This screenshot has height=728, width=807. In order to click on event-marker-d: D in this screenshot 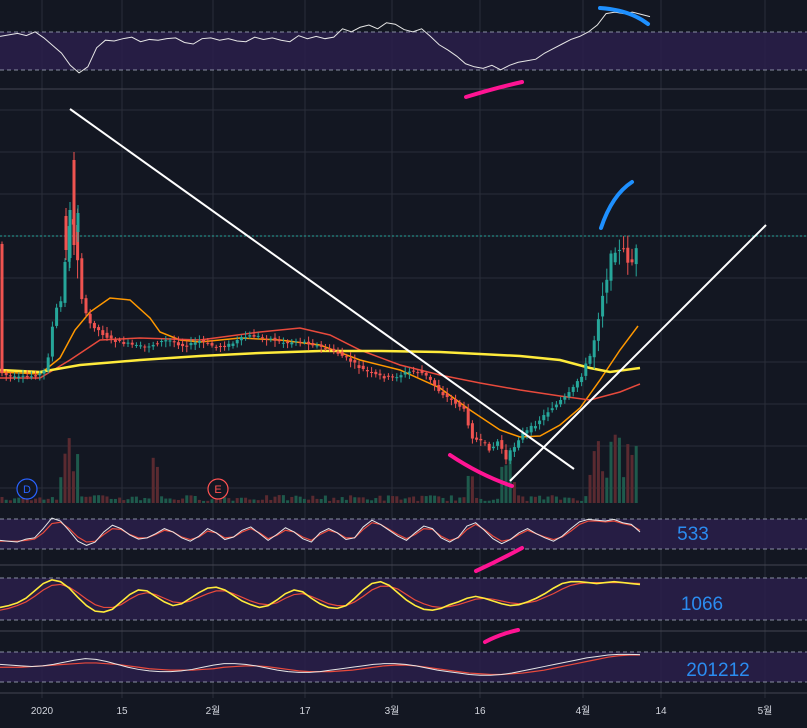, I will do `click(27, 489)`.